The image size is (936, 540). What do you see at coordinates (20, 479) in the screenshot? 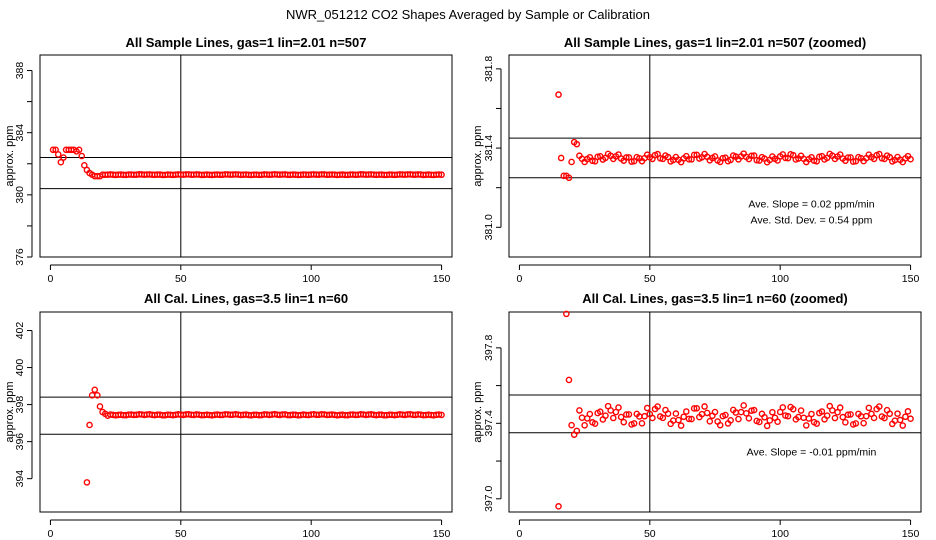
I see `y-tick-label: 394` at bounding box center [20, 479].